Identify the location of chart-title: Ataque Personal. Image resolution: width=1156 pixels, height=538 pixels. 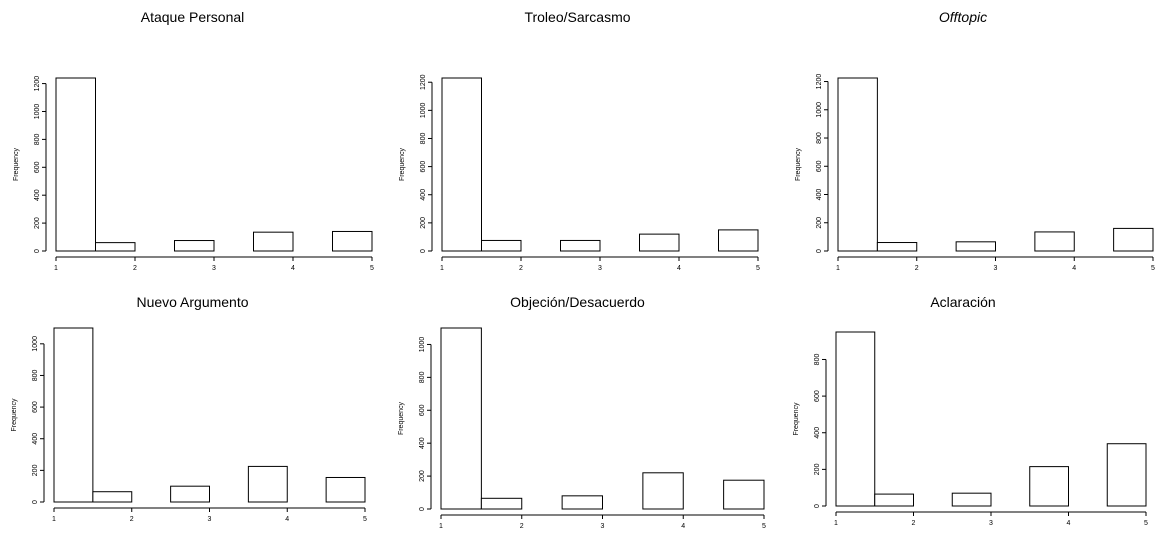
(192, 17).